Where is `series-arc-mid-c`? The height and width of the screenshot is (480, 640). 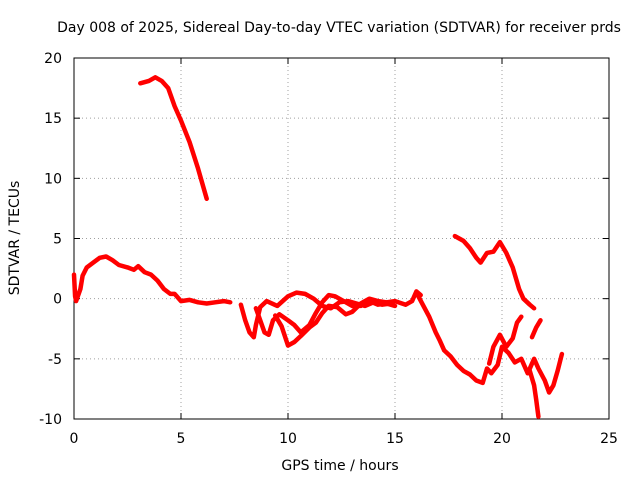 series-arc-mid-c is located at coordinates (347, 318).